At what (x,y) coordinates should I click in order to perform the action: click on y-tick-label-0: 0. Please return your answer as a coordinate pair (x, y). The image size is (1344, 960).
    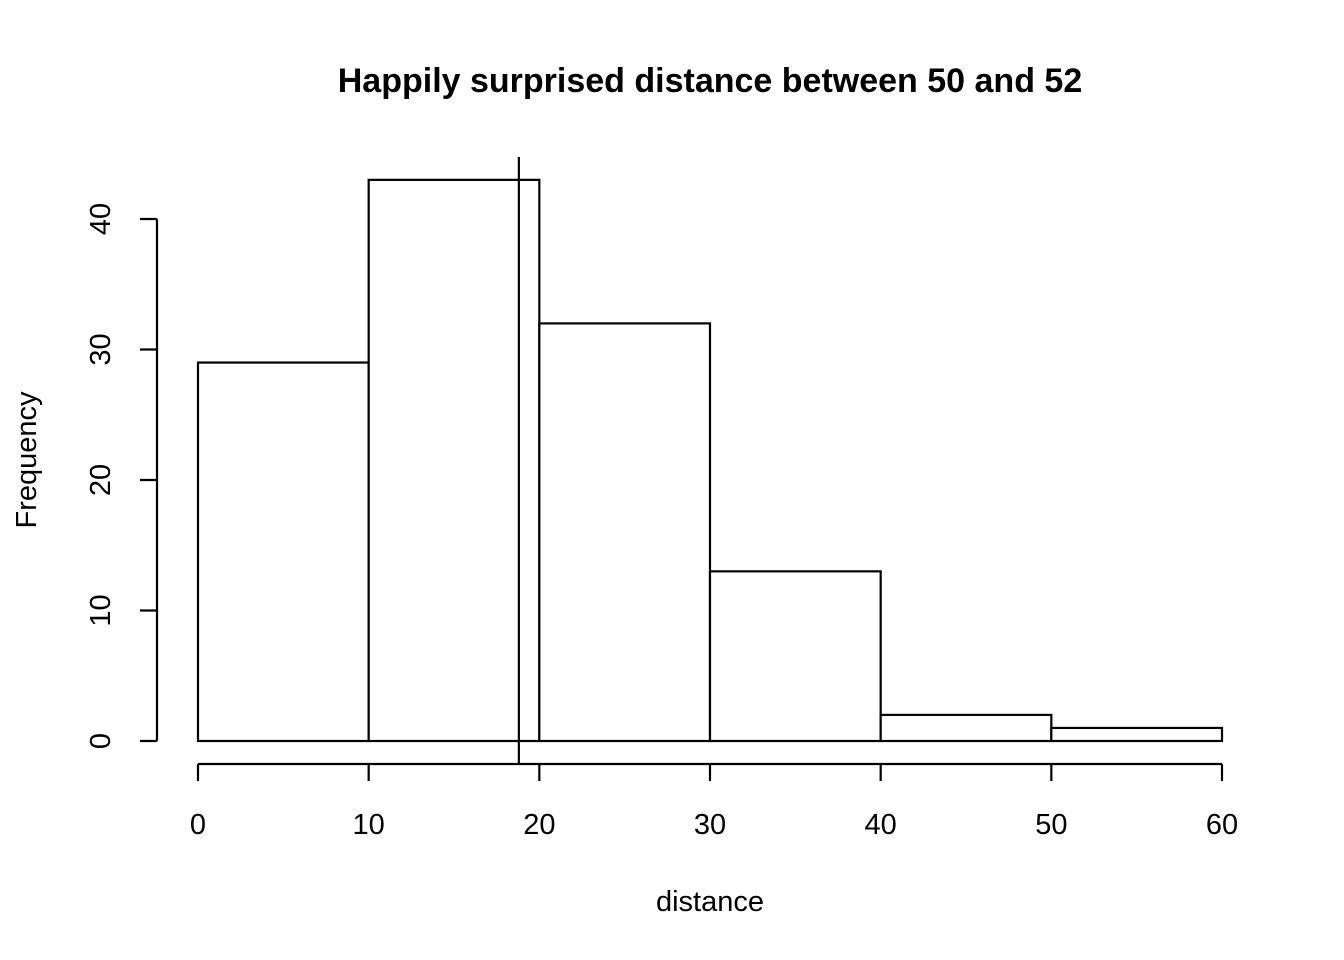
    Looking at the image, I should click on (101, 741).